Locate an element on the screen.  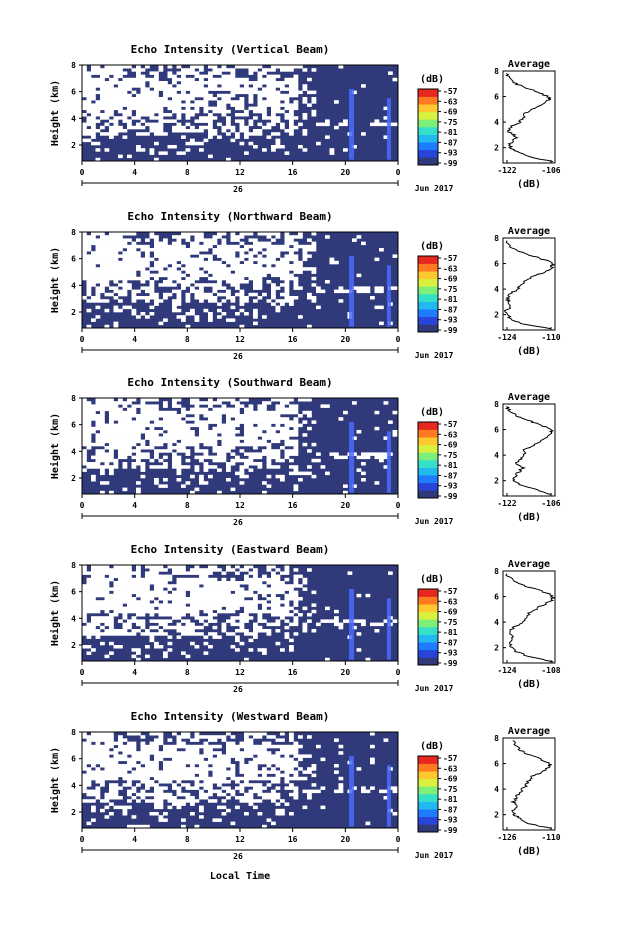
colorbar-segment is located at coordinates (428, 486).